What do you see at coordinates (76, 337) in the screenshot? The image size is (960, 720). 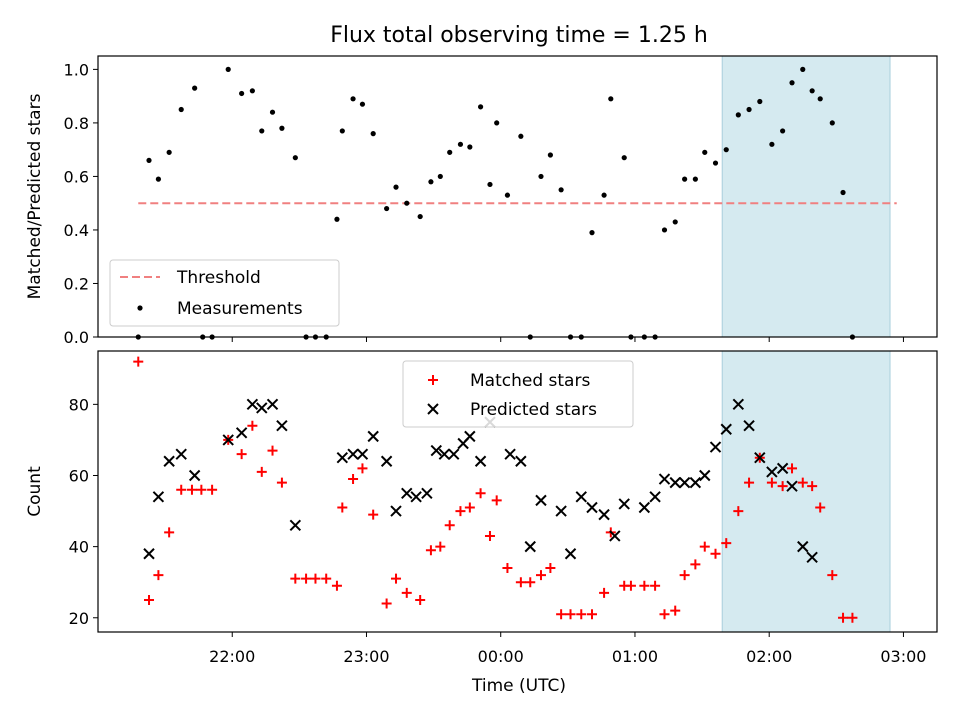 I see `y-tick-label: 0.0` at bounding box center [76, 337].